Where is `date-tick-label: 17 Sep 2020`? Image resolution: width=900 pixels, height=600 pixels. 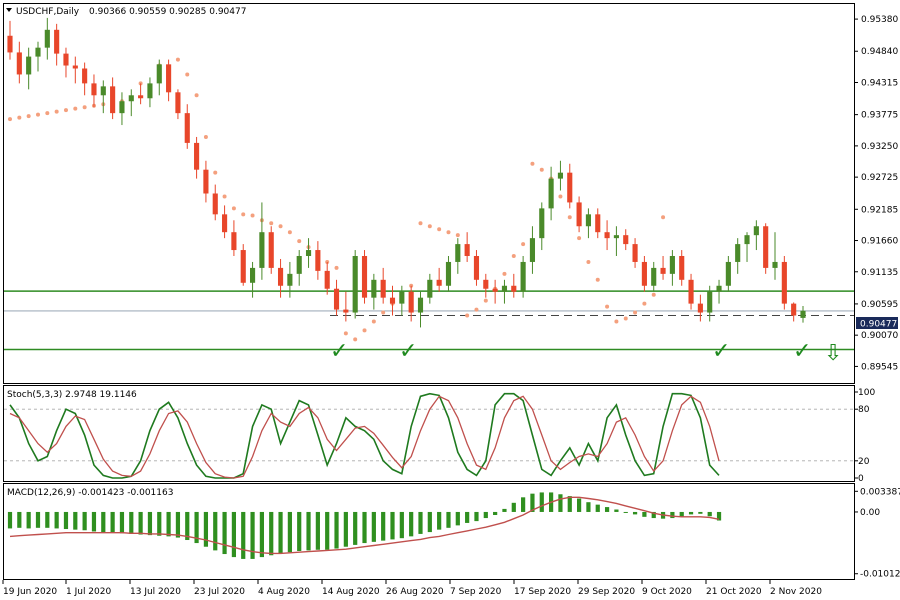 date-tick-label: 17 Sep 2020 is located at coordinates (542, 592).